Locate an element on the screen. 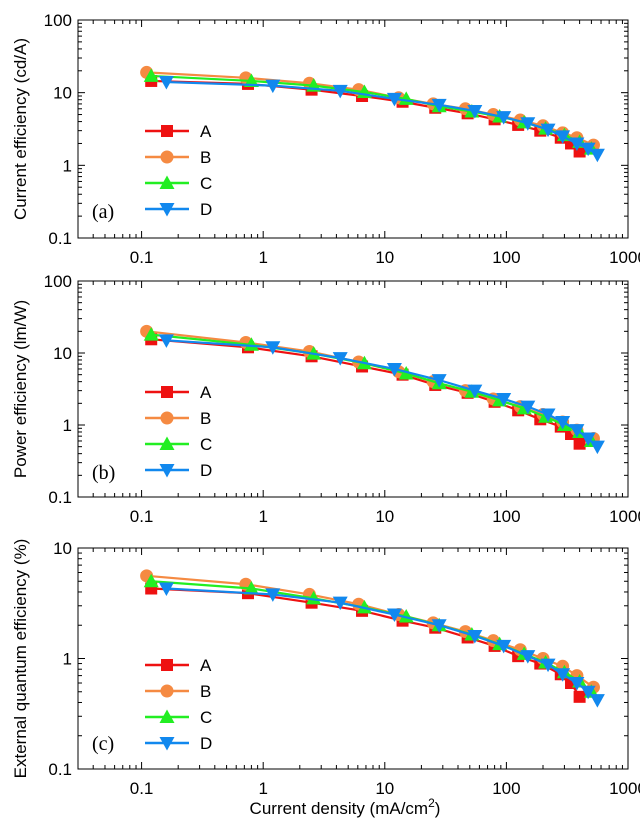 Image resolution: width=640 pixels, height=830 pixels. series-line-D is located at coordinates (382, 393).